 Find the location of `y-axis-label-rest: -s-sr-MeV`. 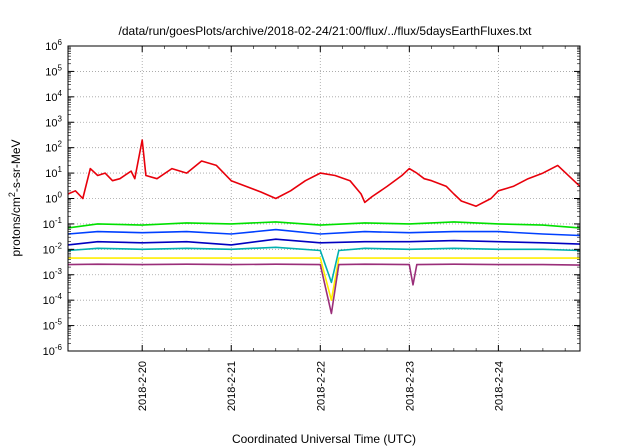

y-axis-label-rest: -s-sr-MeV is located at coordinates (16, 165).